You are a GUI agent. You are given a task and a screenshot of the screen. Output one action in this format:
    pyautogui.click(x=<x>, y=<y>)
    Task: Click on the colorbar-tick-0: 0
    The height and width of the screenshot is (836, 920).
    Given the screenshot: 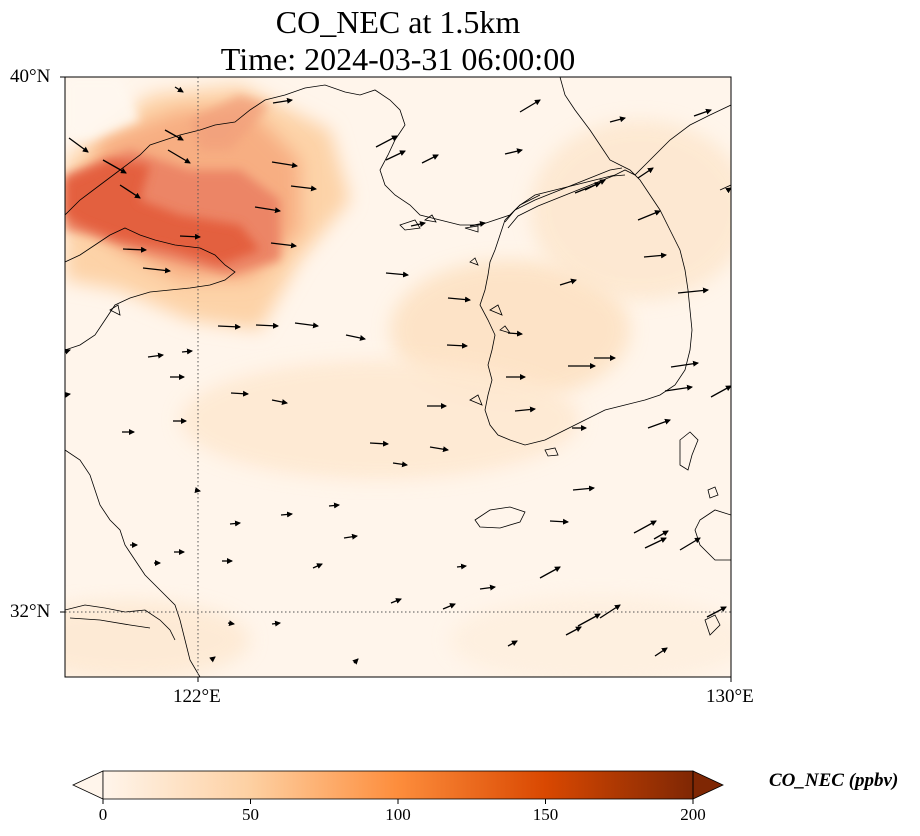 What is the action you would take?
    pyautogui.click(x=103, y=814)
    